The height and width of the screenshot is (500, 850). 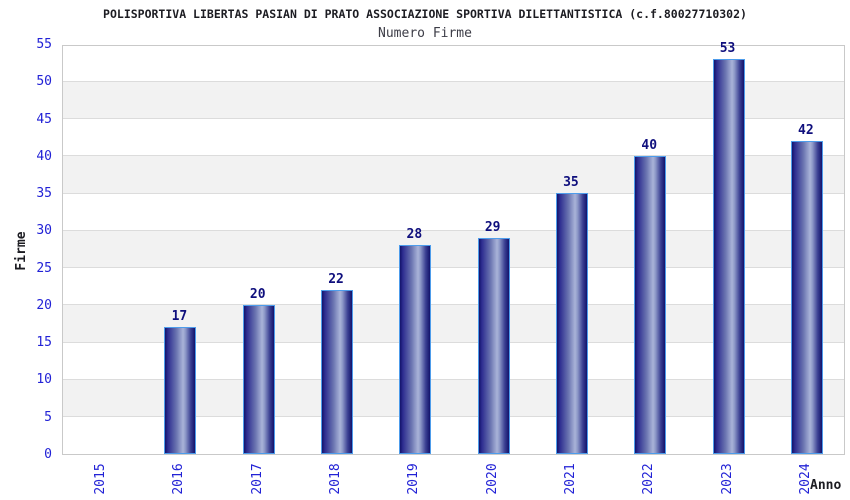 I want to click on bar-value-label-2018: 22, so click(x=336, y=279).